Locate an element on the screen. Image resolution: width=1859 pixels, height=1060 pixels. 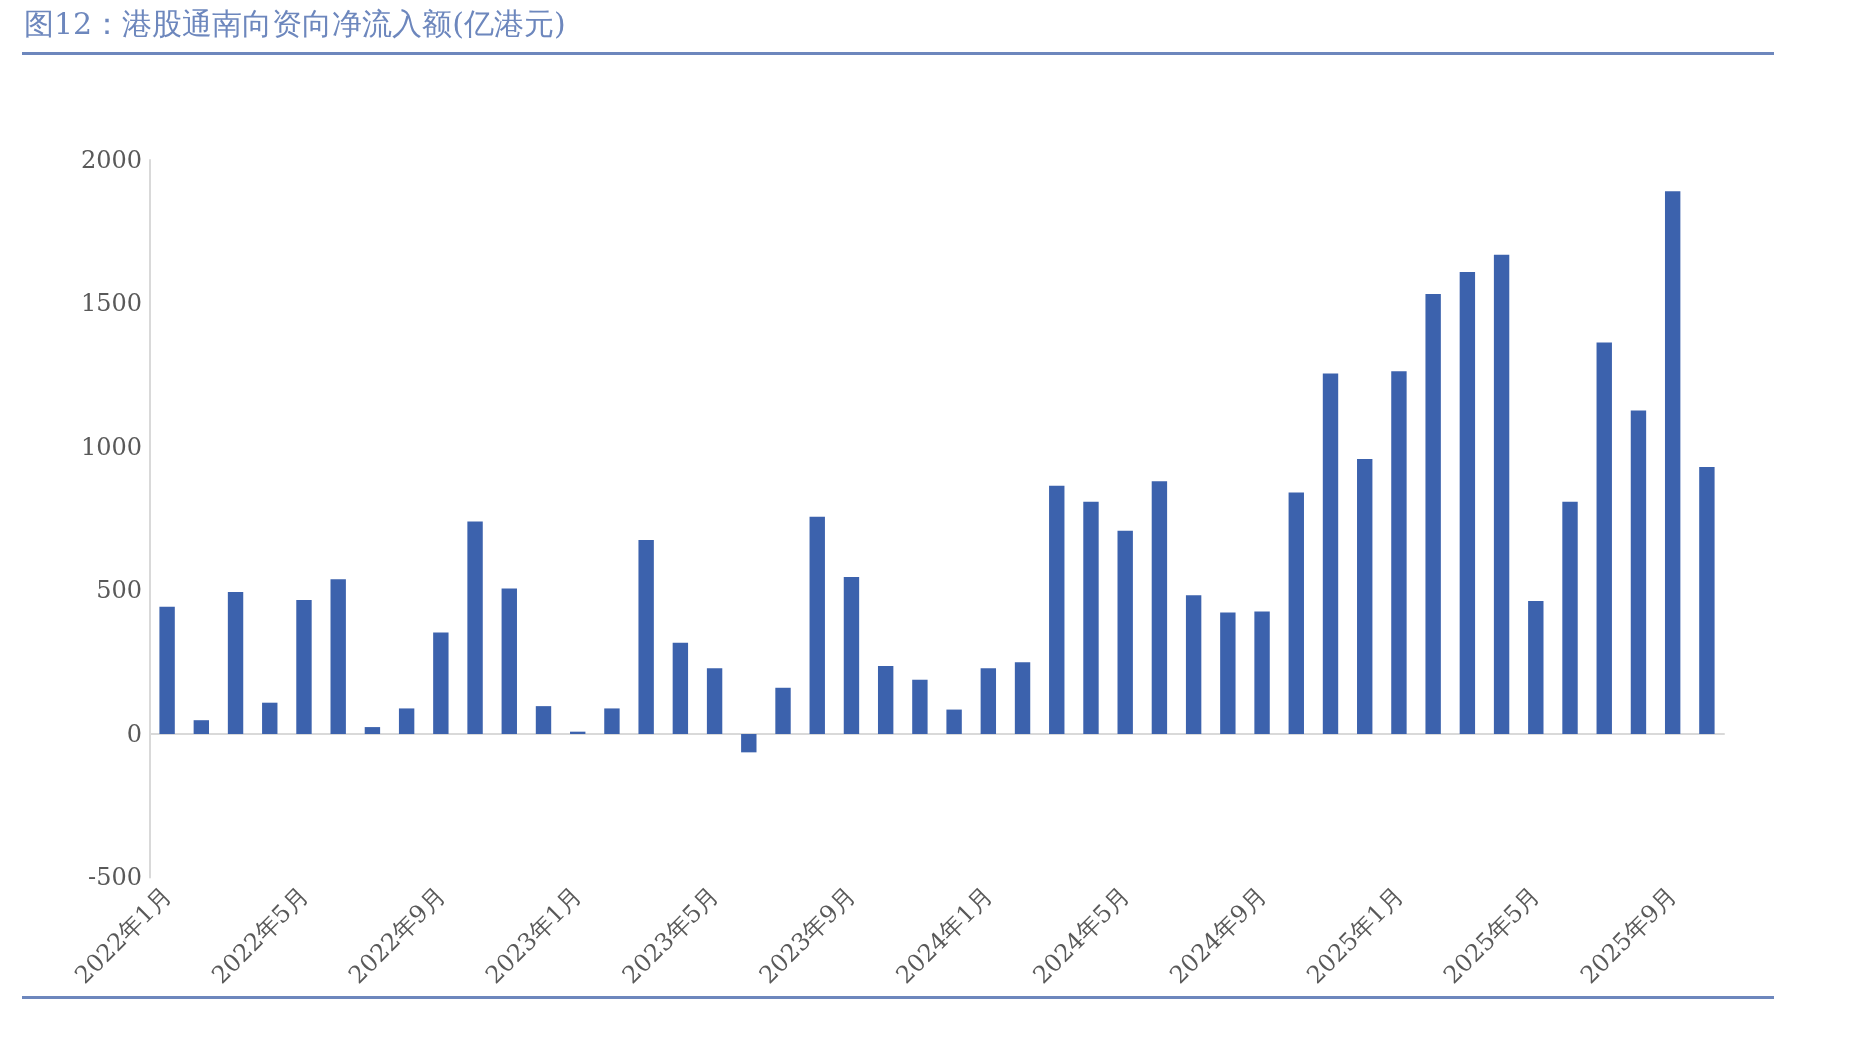
y-tick-label: -500 is located at coordinates (115, 877).